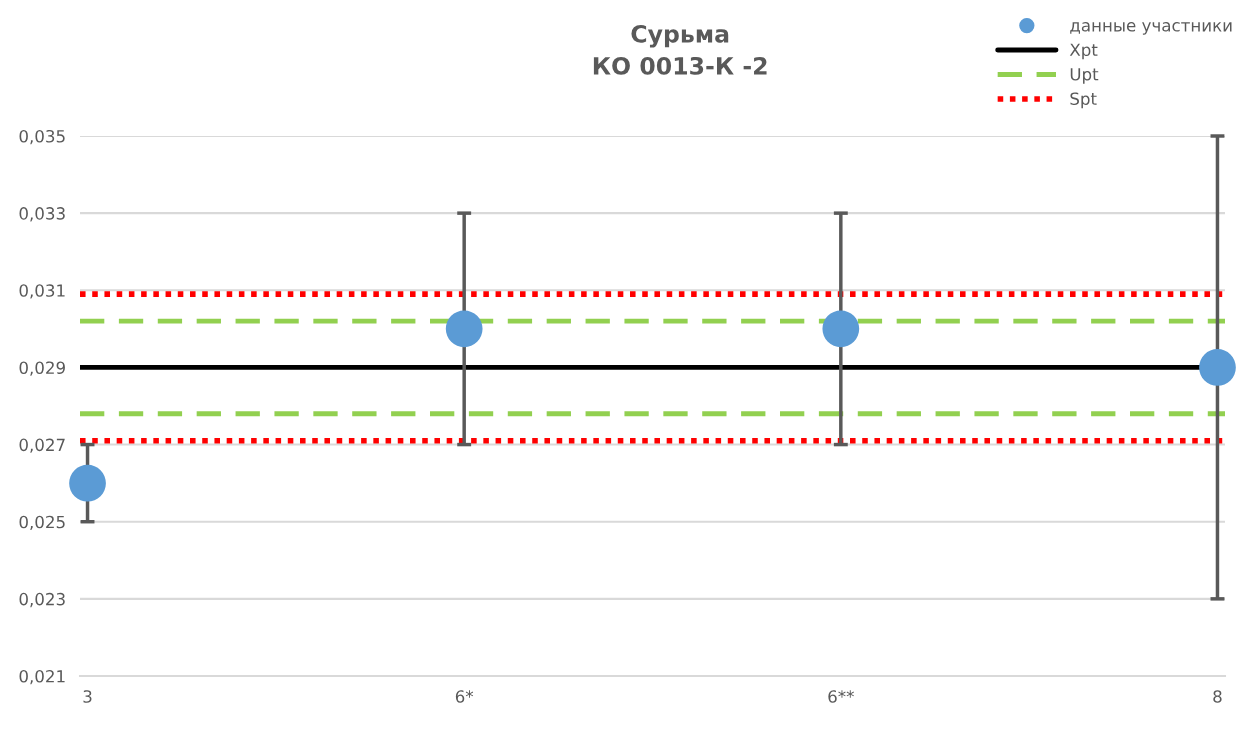 The width and height of the screenshot is (1248, 743). Describe the element at coordinates (42, 677) in the screenshot. I see `y-tick-label: 0,021` at that location.